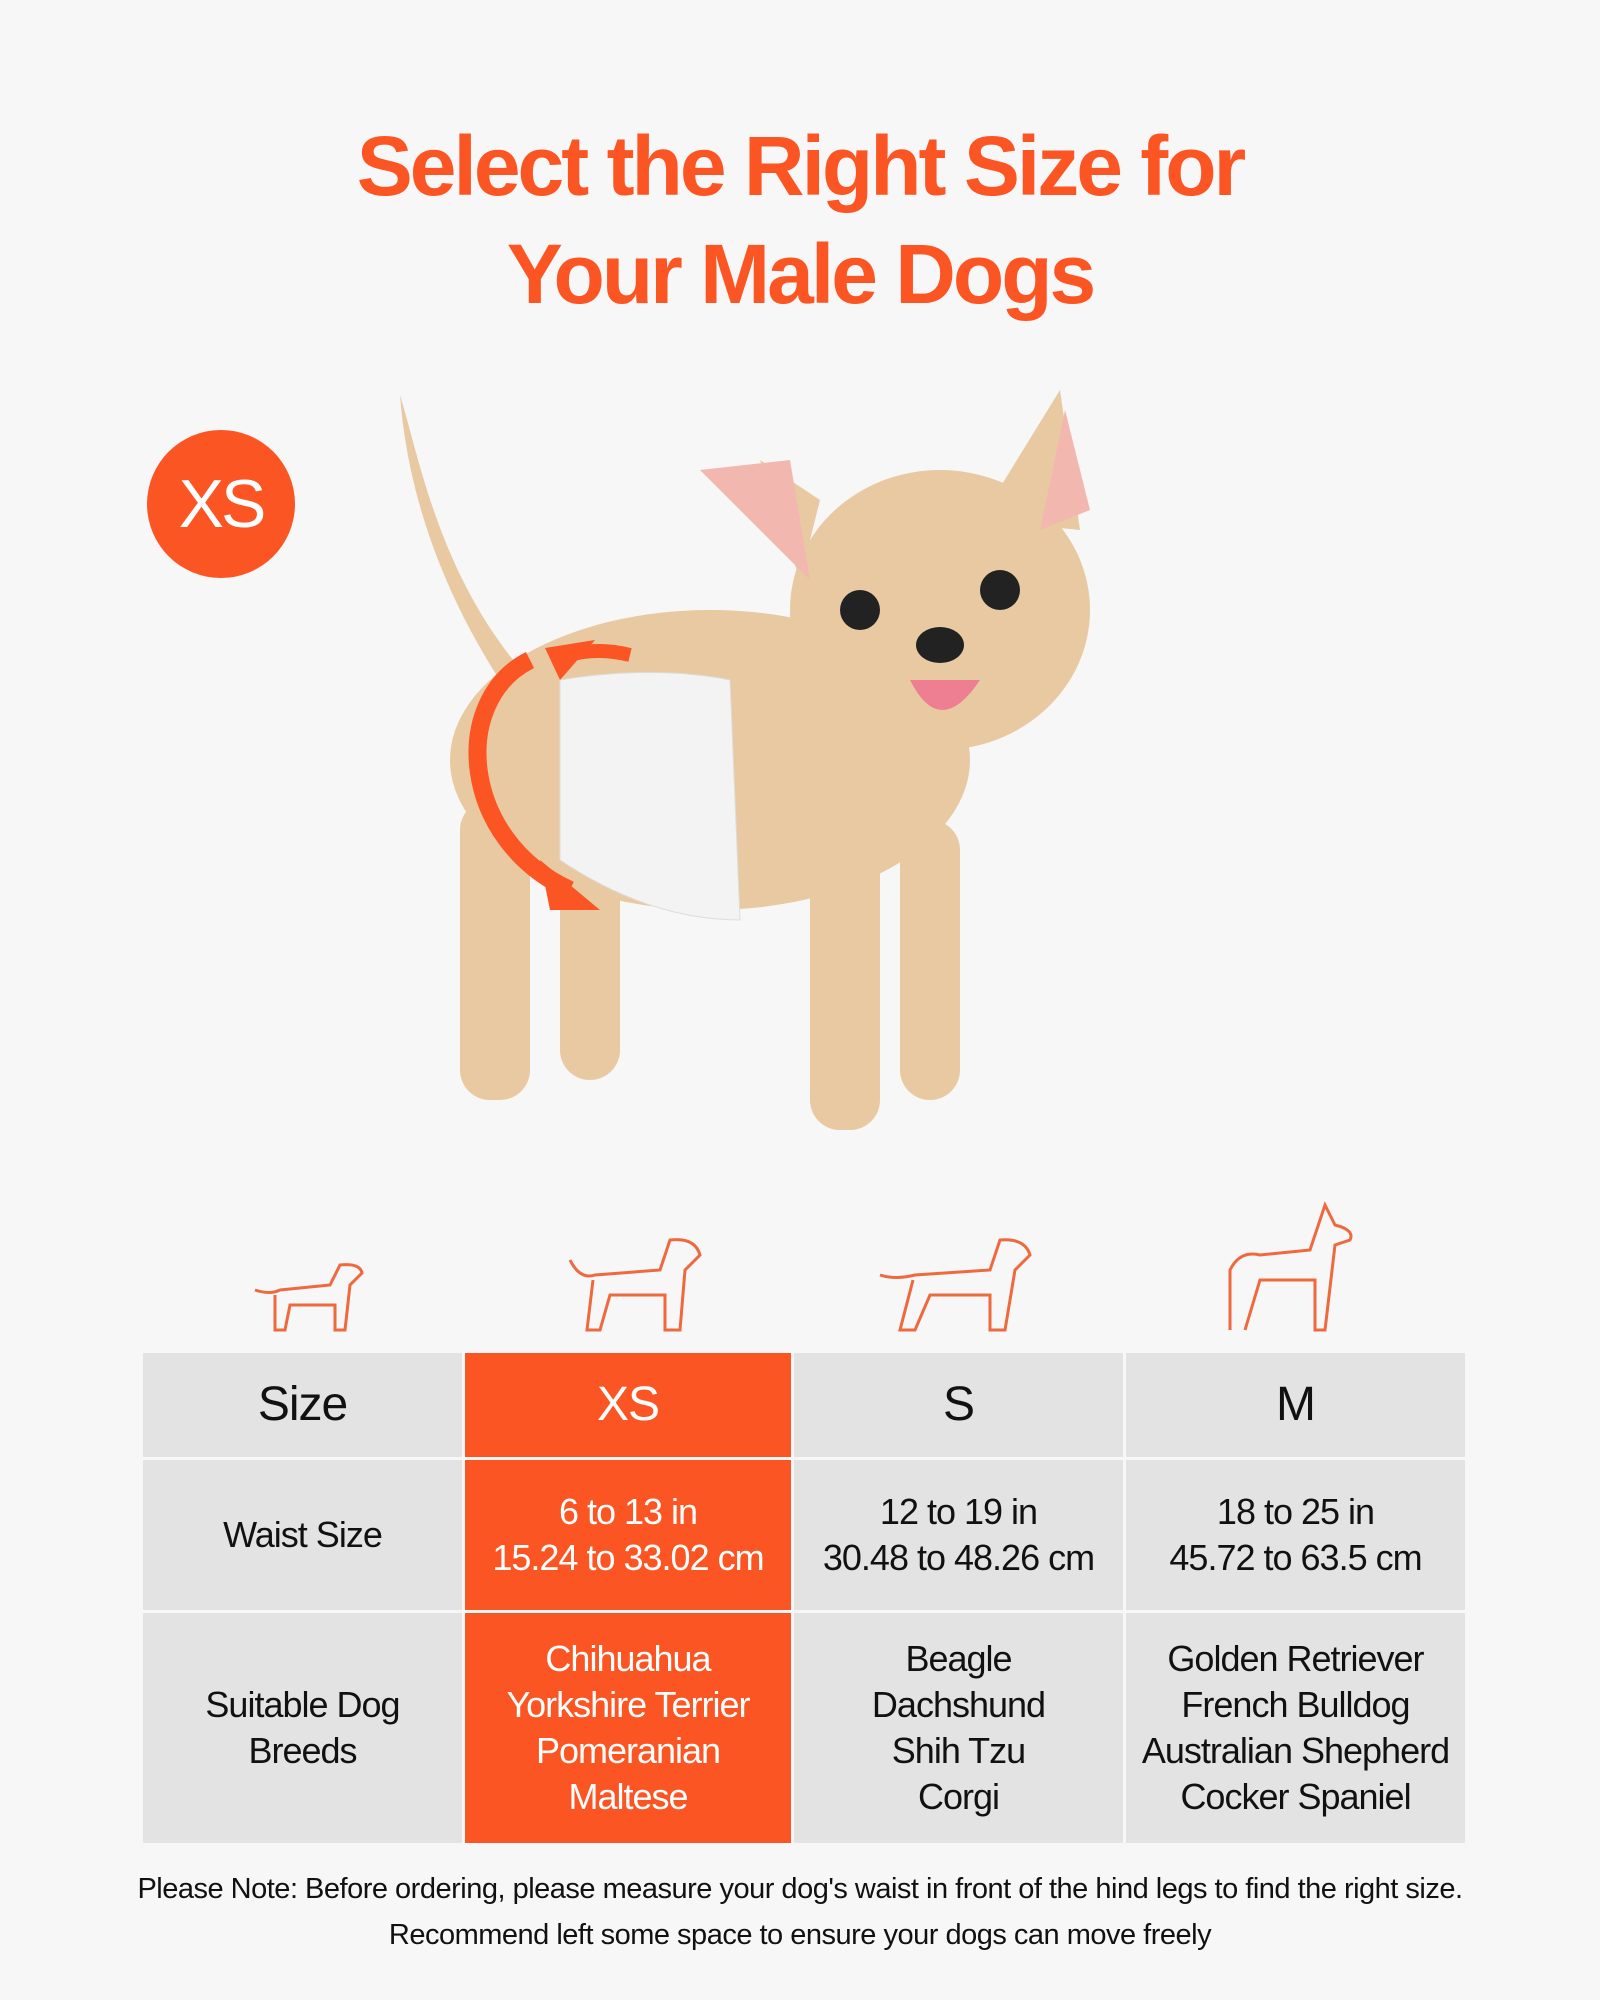  I want to click on header-size: Size, so click(302, 1405).